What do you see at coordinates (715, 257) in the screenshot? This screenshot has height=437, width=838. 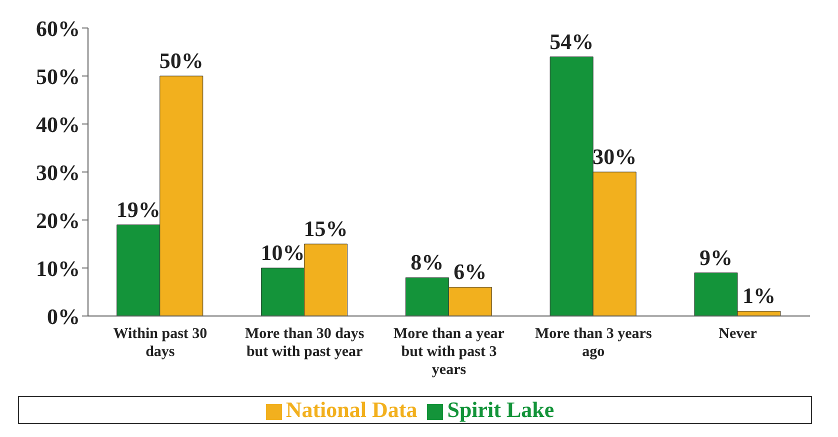 I see `data-label: 9%` at bounding box center [715, 257].